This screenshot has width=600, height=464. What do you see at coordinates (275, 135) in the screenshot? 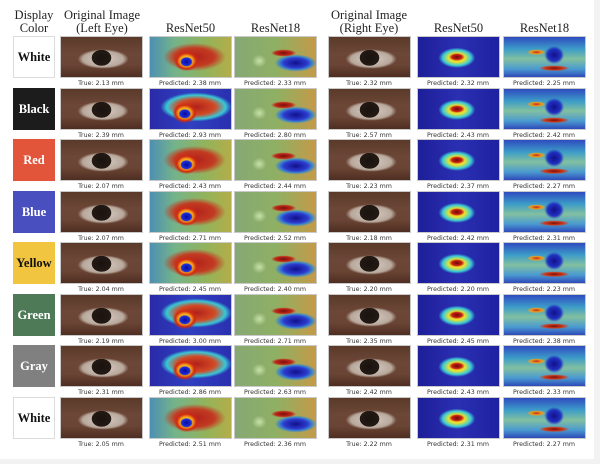
I see `left-resnet18-caption: Predicted: 2.80 mm` at bounding box center [275, 135].